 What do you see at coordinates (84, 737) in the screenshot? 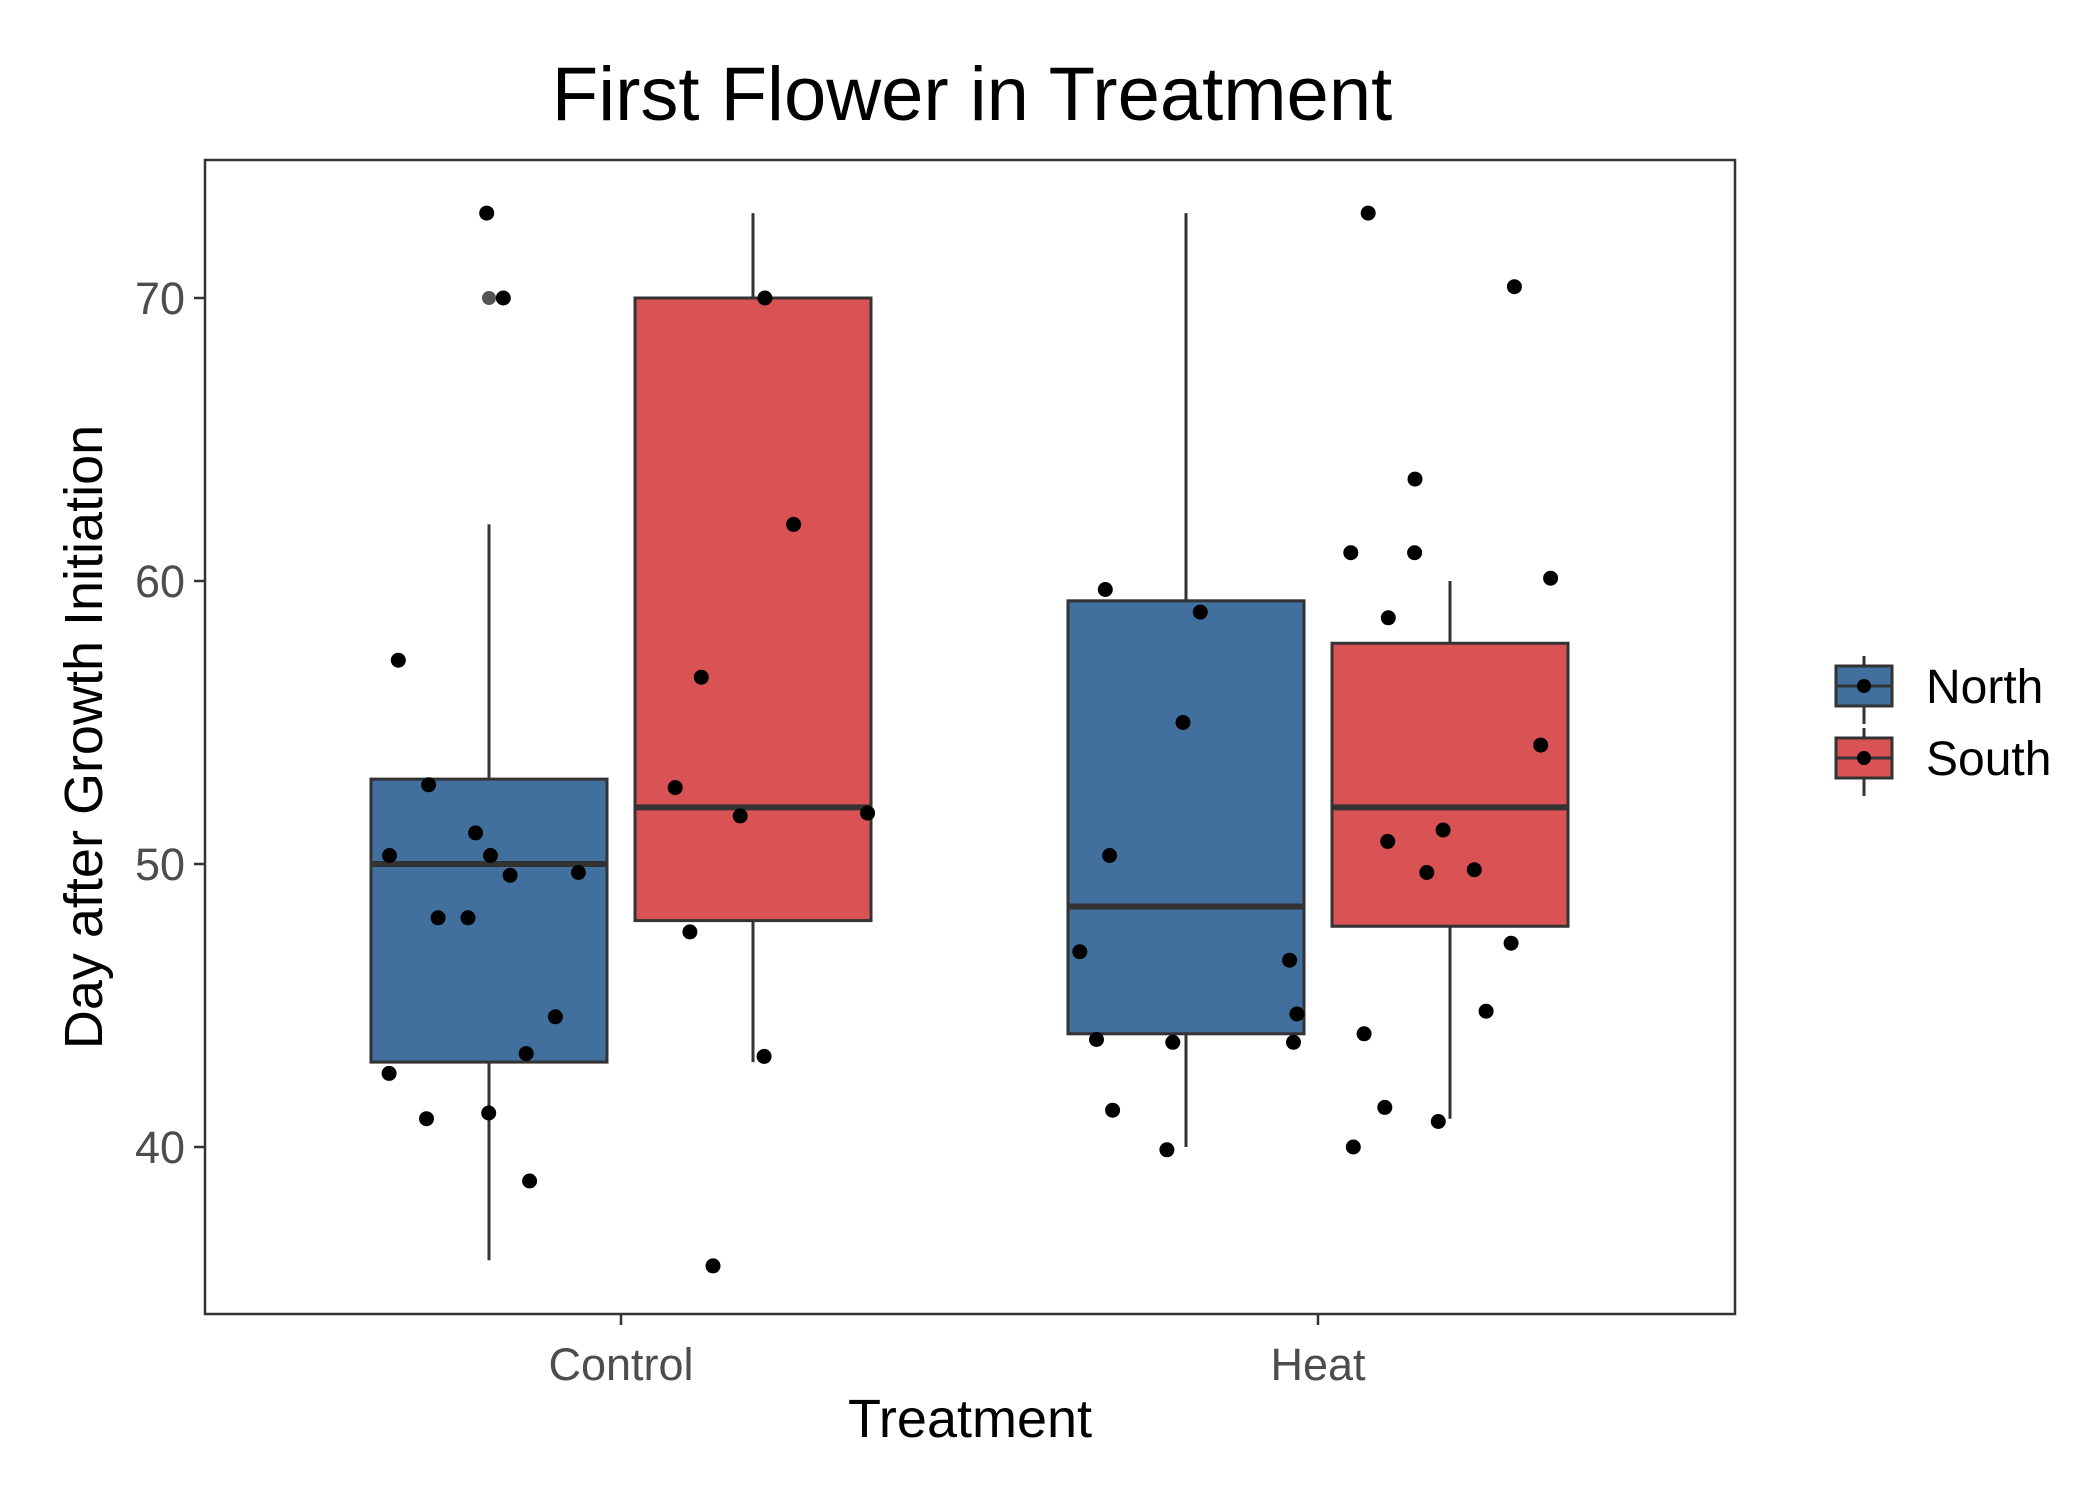
I see `y-axis-title: Day after Growth Initiation` at bounding box center [84, 737].